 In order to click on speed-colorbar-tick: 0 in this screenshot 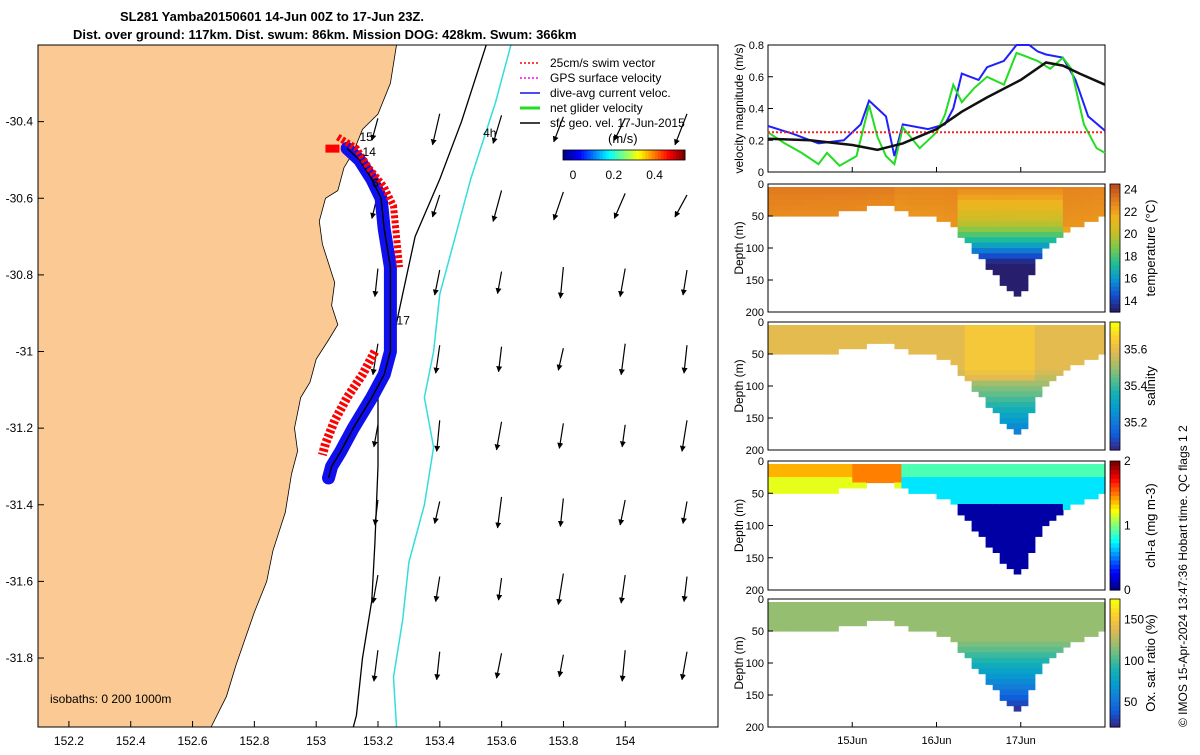, I will do `click(573, 175)`.